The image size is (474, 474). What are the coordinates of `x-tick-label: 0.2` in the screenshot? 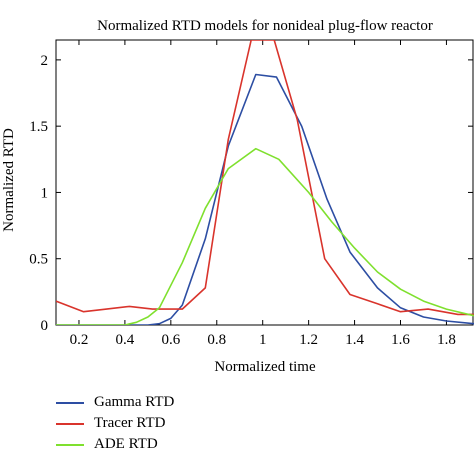 It's located at (79, 340).